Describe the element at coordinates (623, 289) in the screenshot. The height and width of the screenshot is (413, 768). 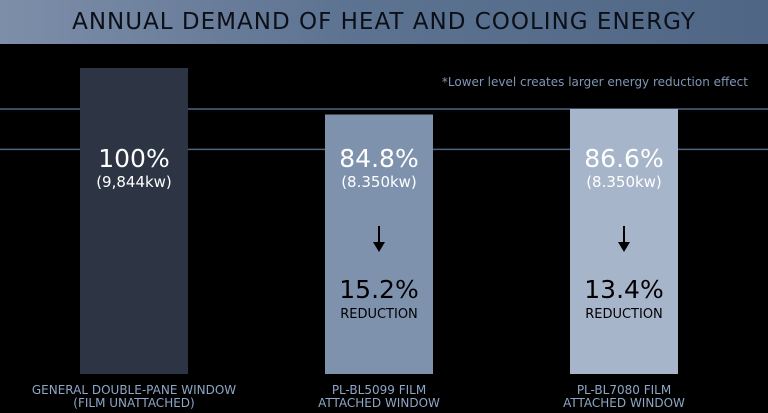
I see `reduction-percent-3: 13.4%` at that location.